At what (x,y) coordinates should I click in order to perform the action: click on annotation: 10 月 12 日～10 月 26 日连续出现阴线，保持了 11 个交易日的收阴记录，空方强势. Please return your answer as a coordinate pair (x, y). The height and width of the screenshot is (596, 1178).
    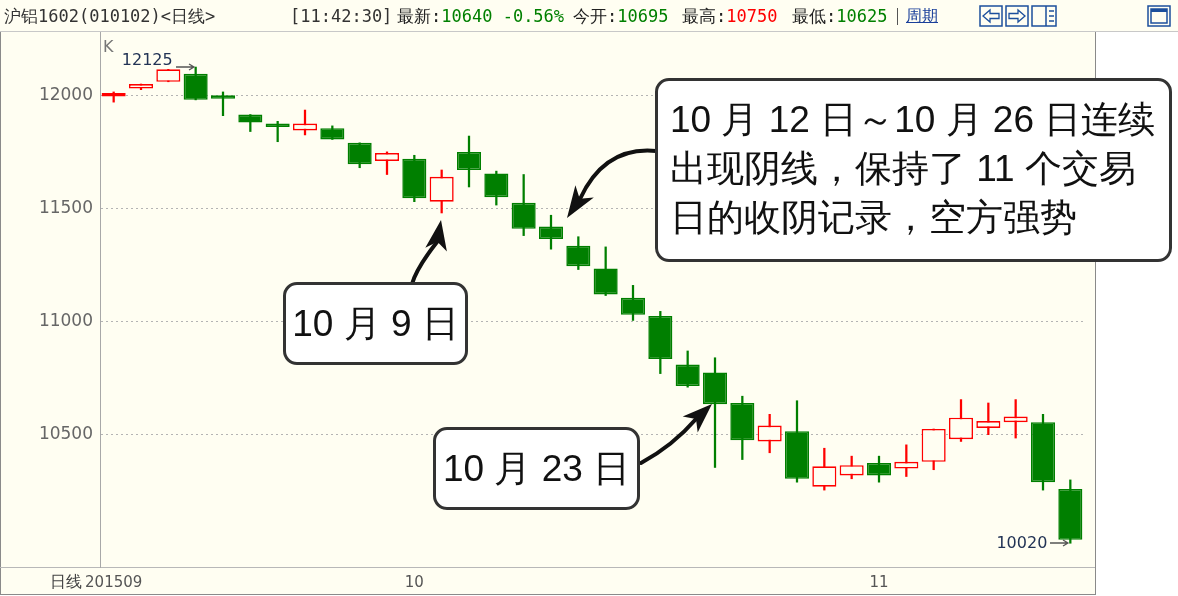
    Looking at the image, I should click on (913, 170).